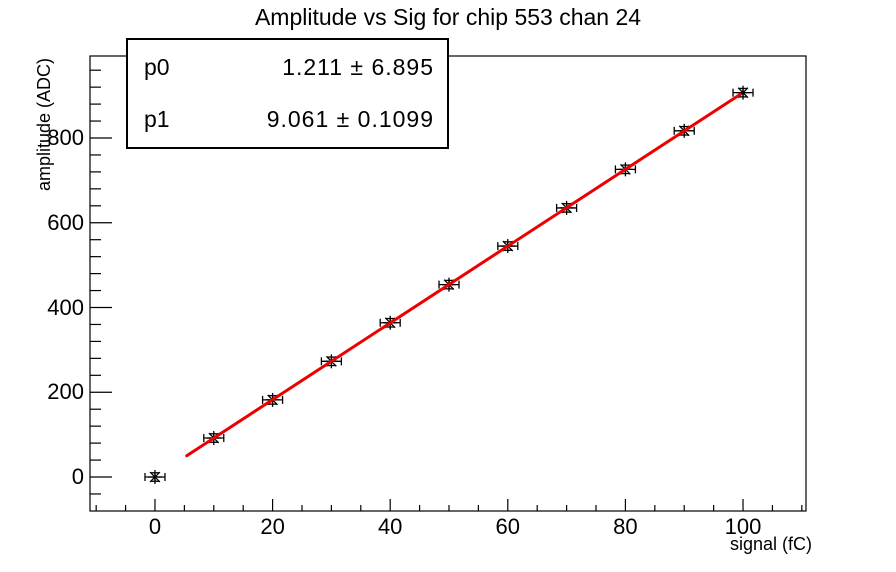  I want to click on x-tick-label: 60, so click(508, 526).